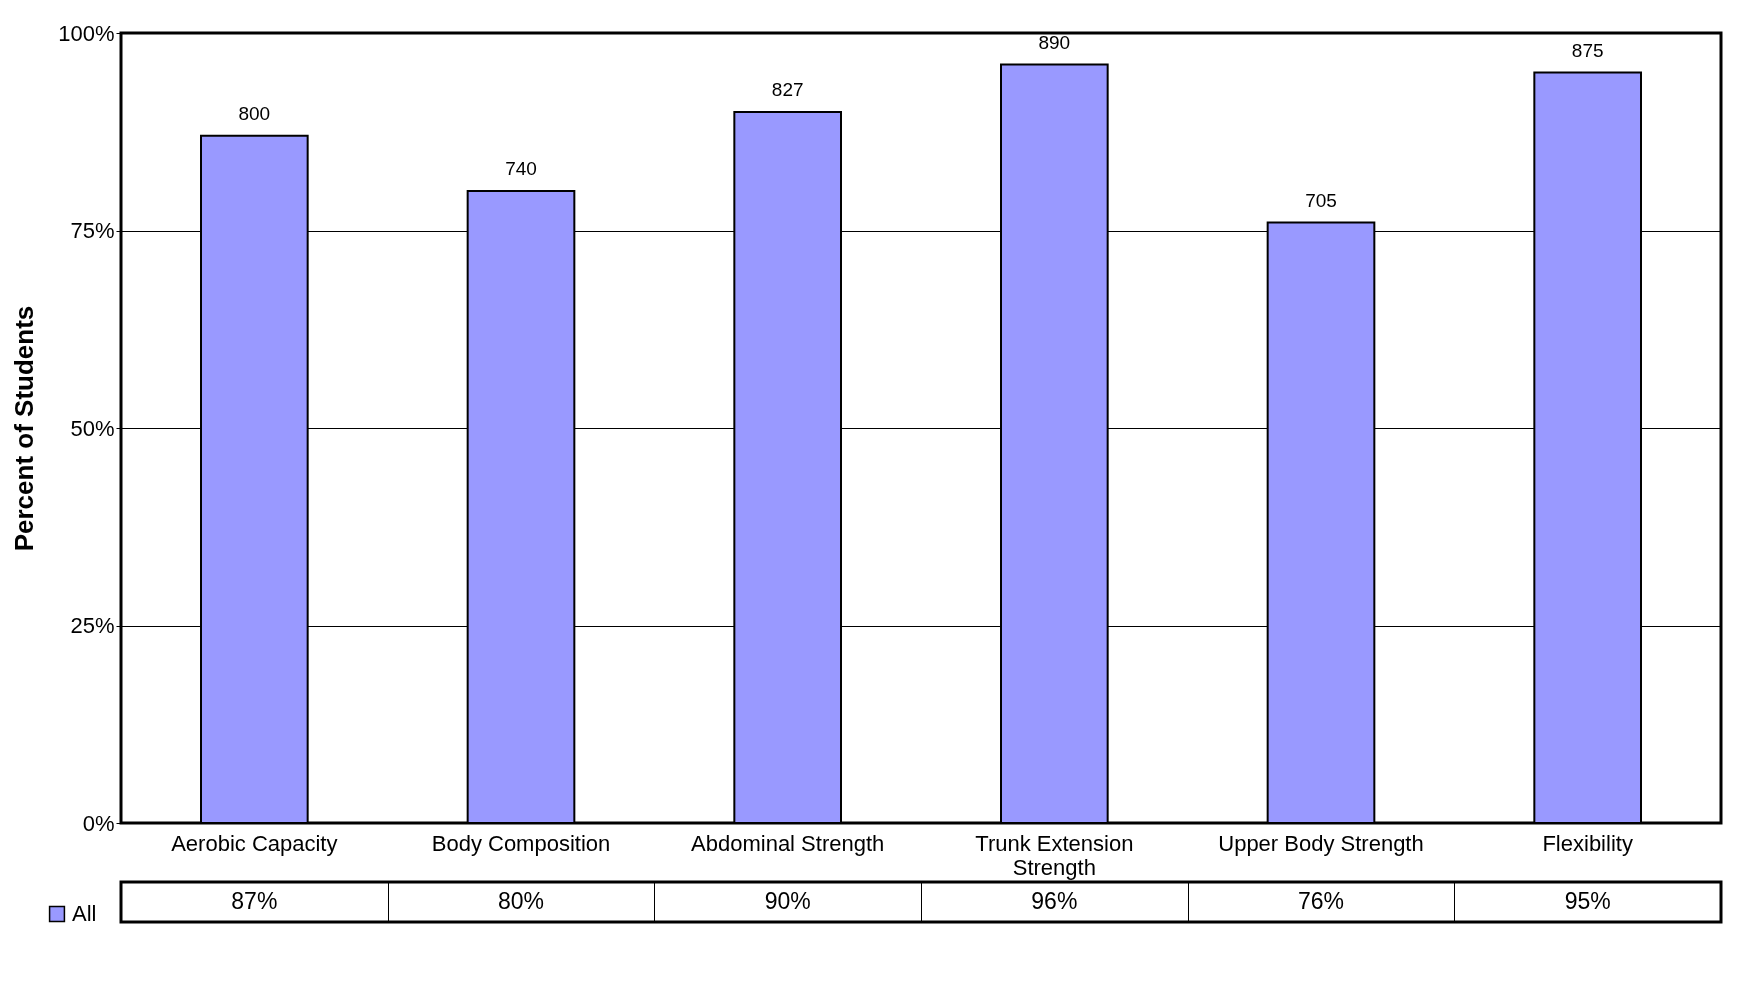 The image size is (1748, 1005). I want to click on data-label: 80%, so click(521, 901).